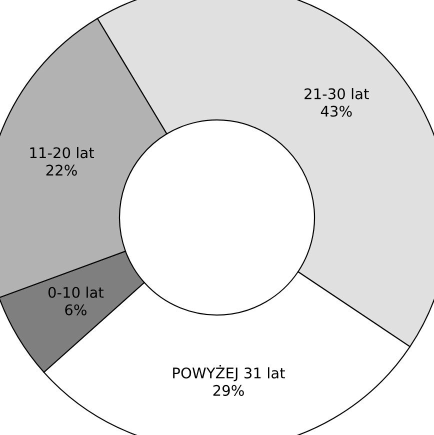 This screenshot has height=435, width=434. Describe the element at coordinates (62, 152) in the screenshot. I see `slice-label: 11-20 lat` at that location.